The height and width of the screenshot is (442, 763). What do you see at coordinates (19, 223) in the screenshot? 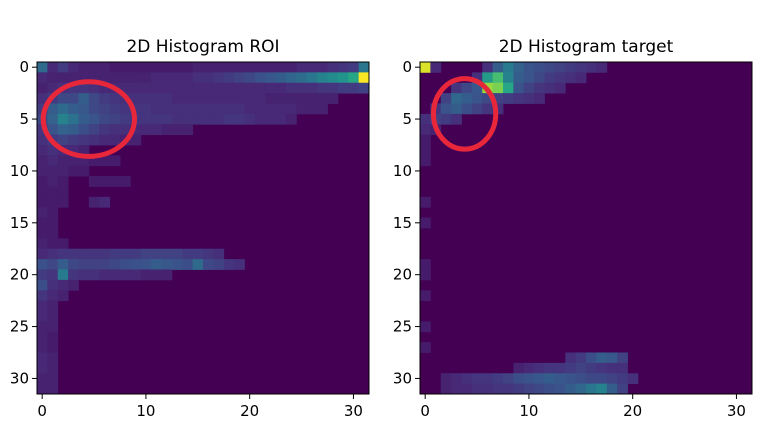
I see `y-tick-label: 15` at bounding box center [19, 223].